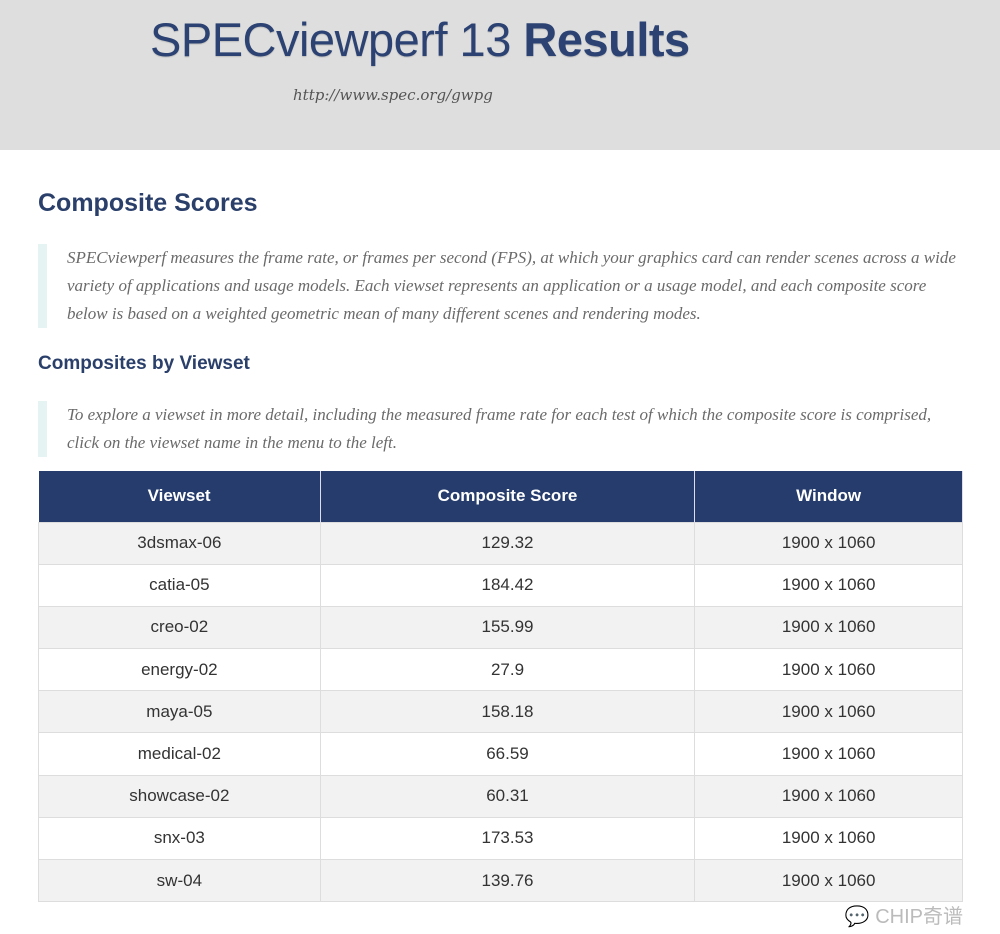 This screenshot has width=1000, height=934. What do you see at coordinates (179, 496) in the screenshot?
I see `column-header-viewset: Viewset` at bounding box center [179, 496].